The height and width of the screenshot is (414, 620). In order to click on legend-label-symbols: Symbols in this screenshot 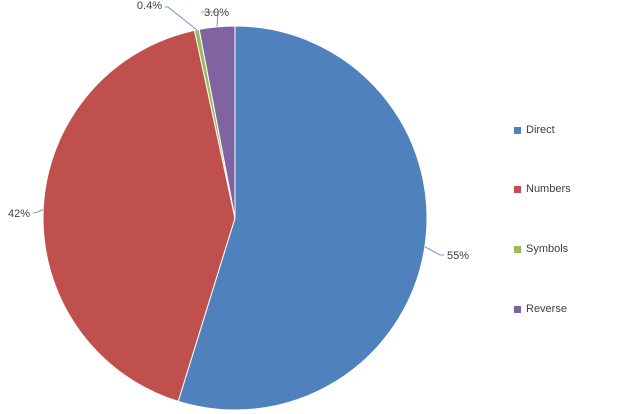, I will do `click(547, 249)`.